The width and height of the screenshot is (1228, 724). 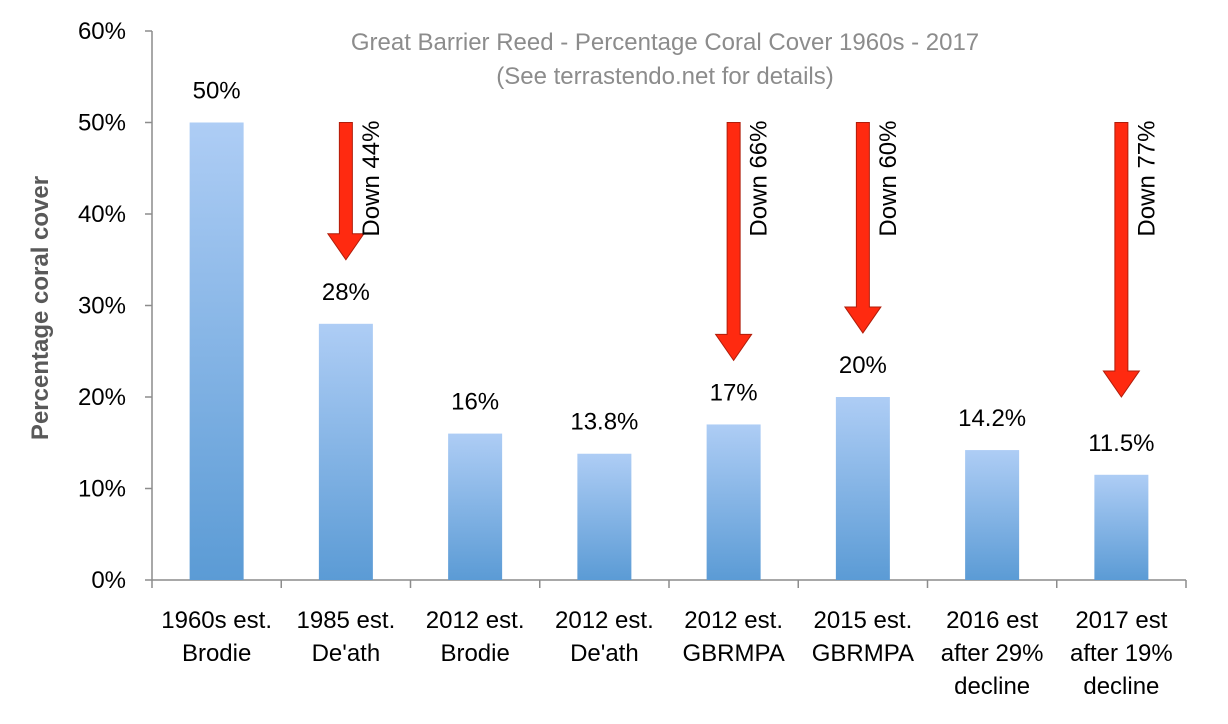 I want to click on x-category-label: 1960s est. Brodie, so click(x=216, y=637).